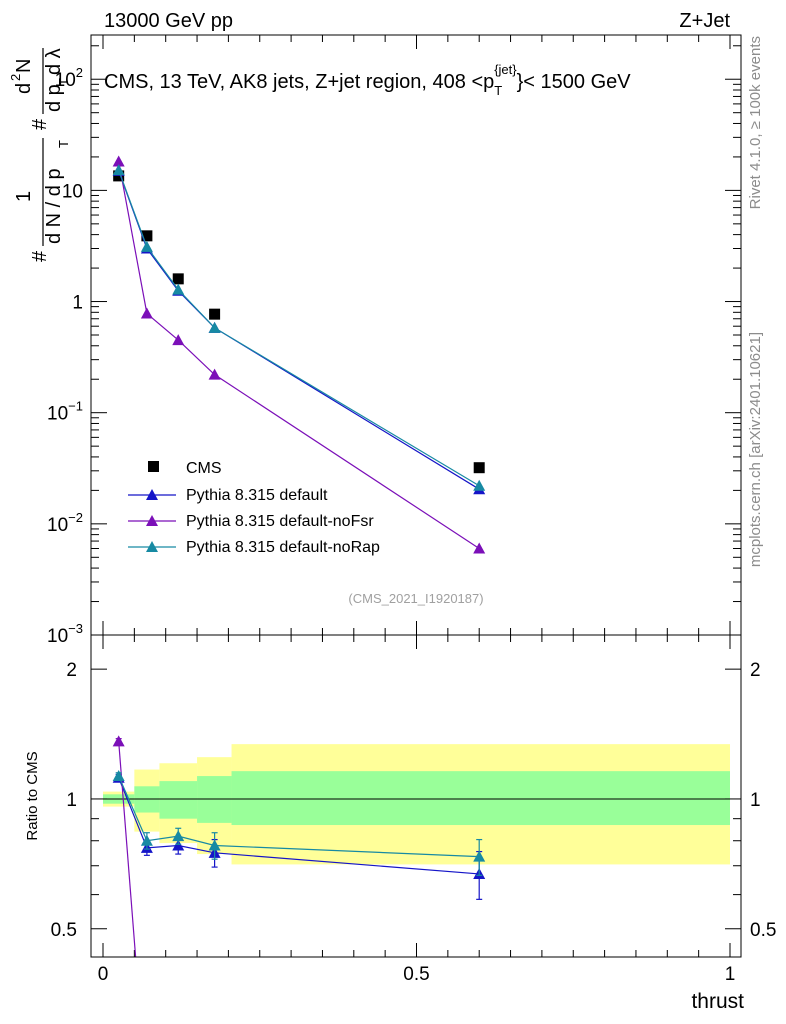  Describe the element at coordinates (755, 670) in the screenshot. I see `ratio-y-tick-label-right: 2` at that location.